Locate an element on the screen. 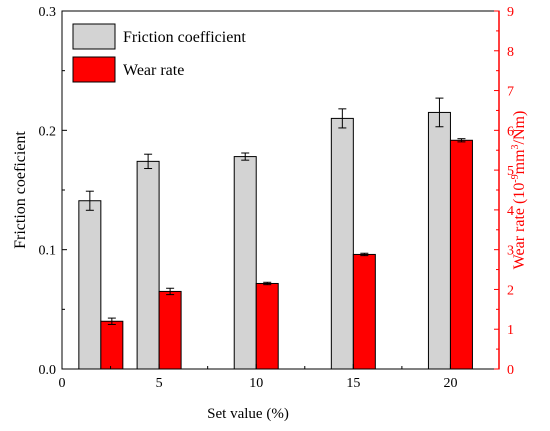  left-y-tick-label: 0.0 is located at coordinates (48, 370).